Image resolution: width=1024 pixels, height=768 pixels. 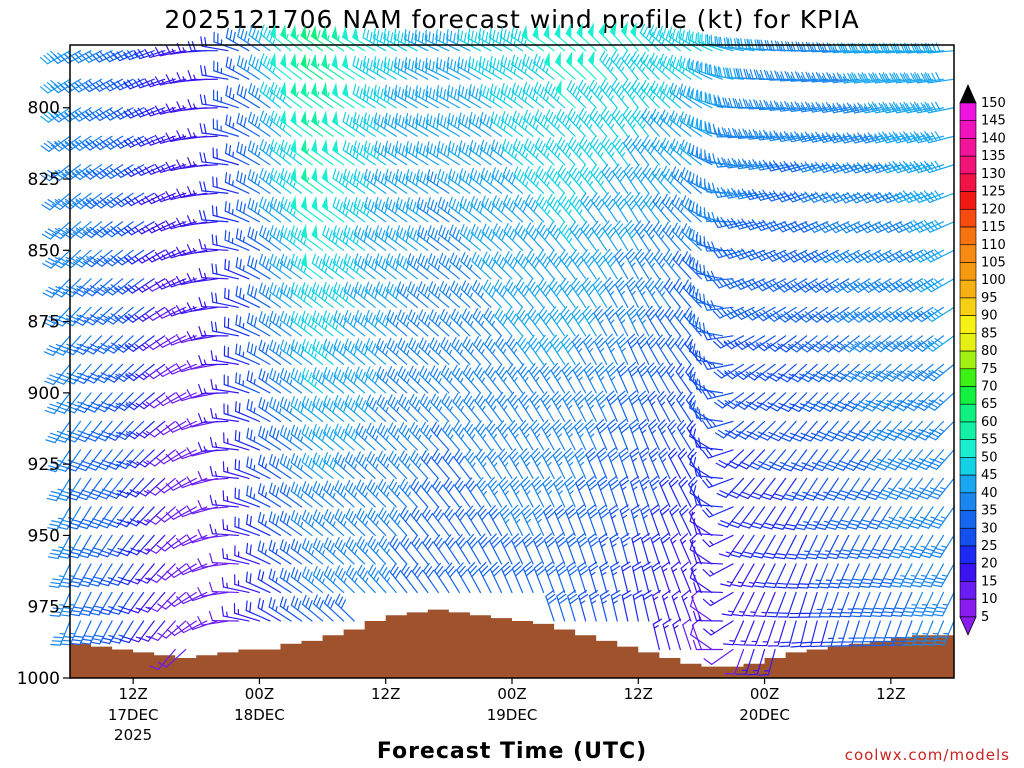 What do you see at coordinates (512, 643) in the screenshot?
I see `terrain-fill` at bounding box center [512, 643].